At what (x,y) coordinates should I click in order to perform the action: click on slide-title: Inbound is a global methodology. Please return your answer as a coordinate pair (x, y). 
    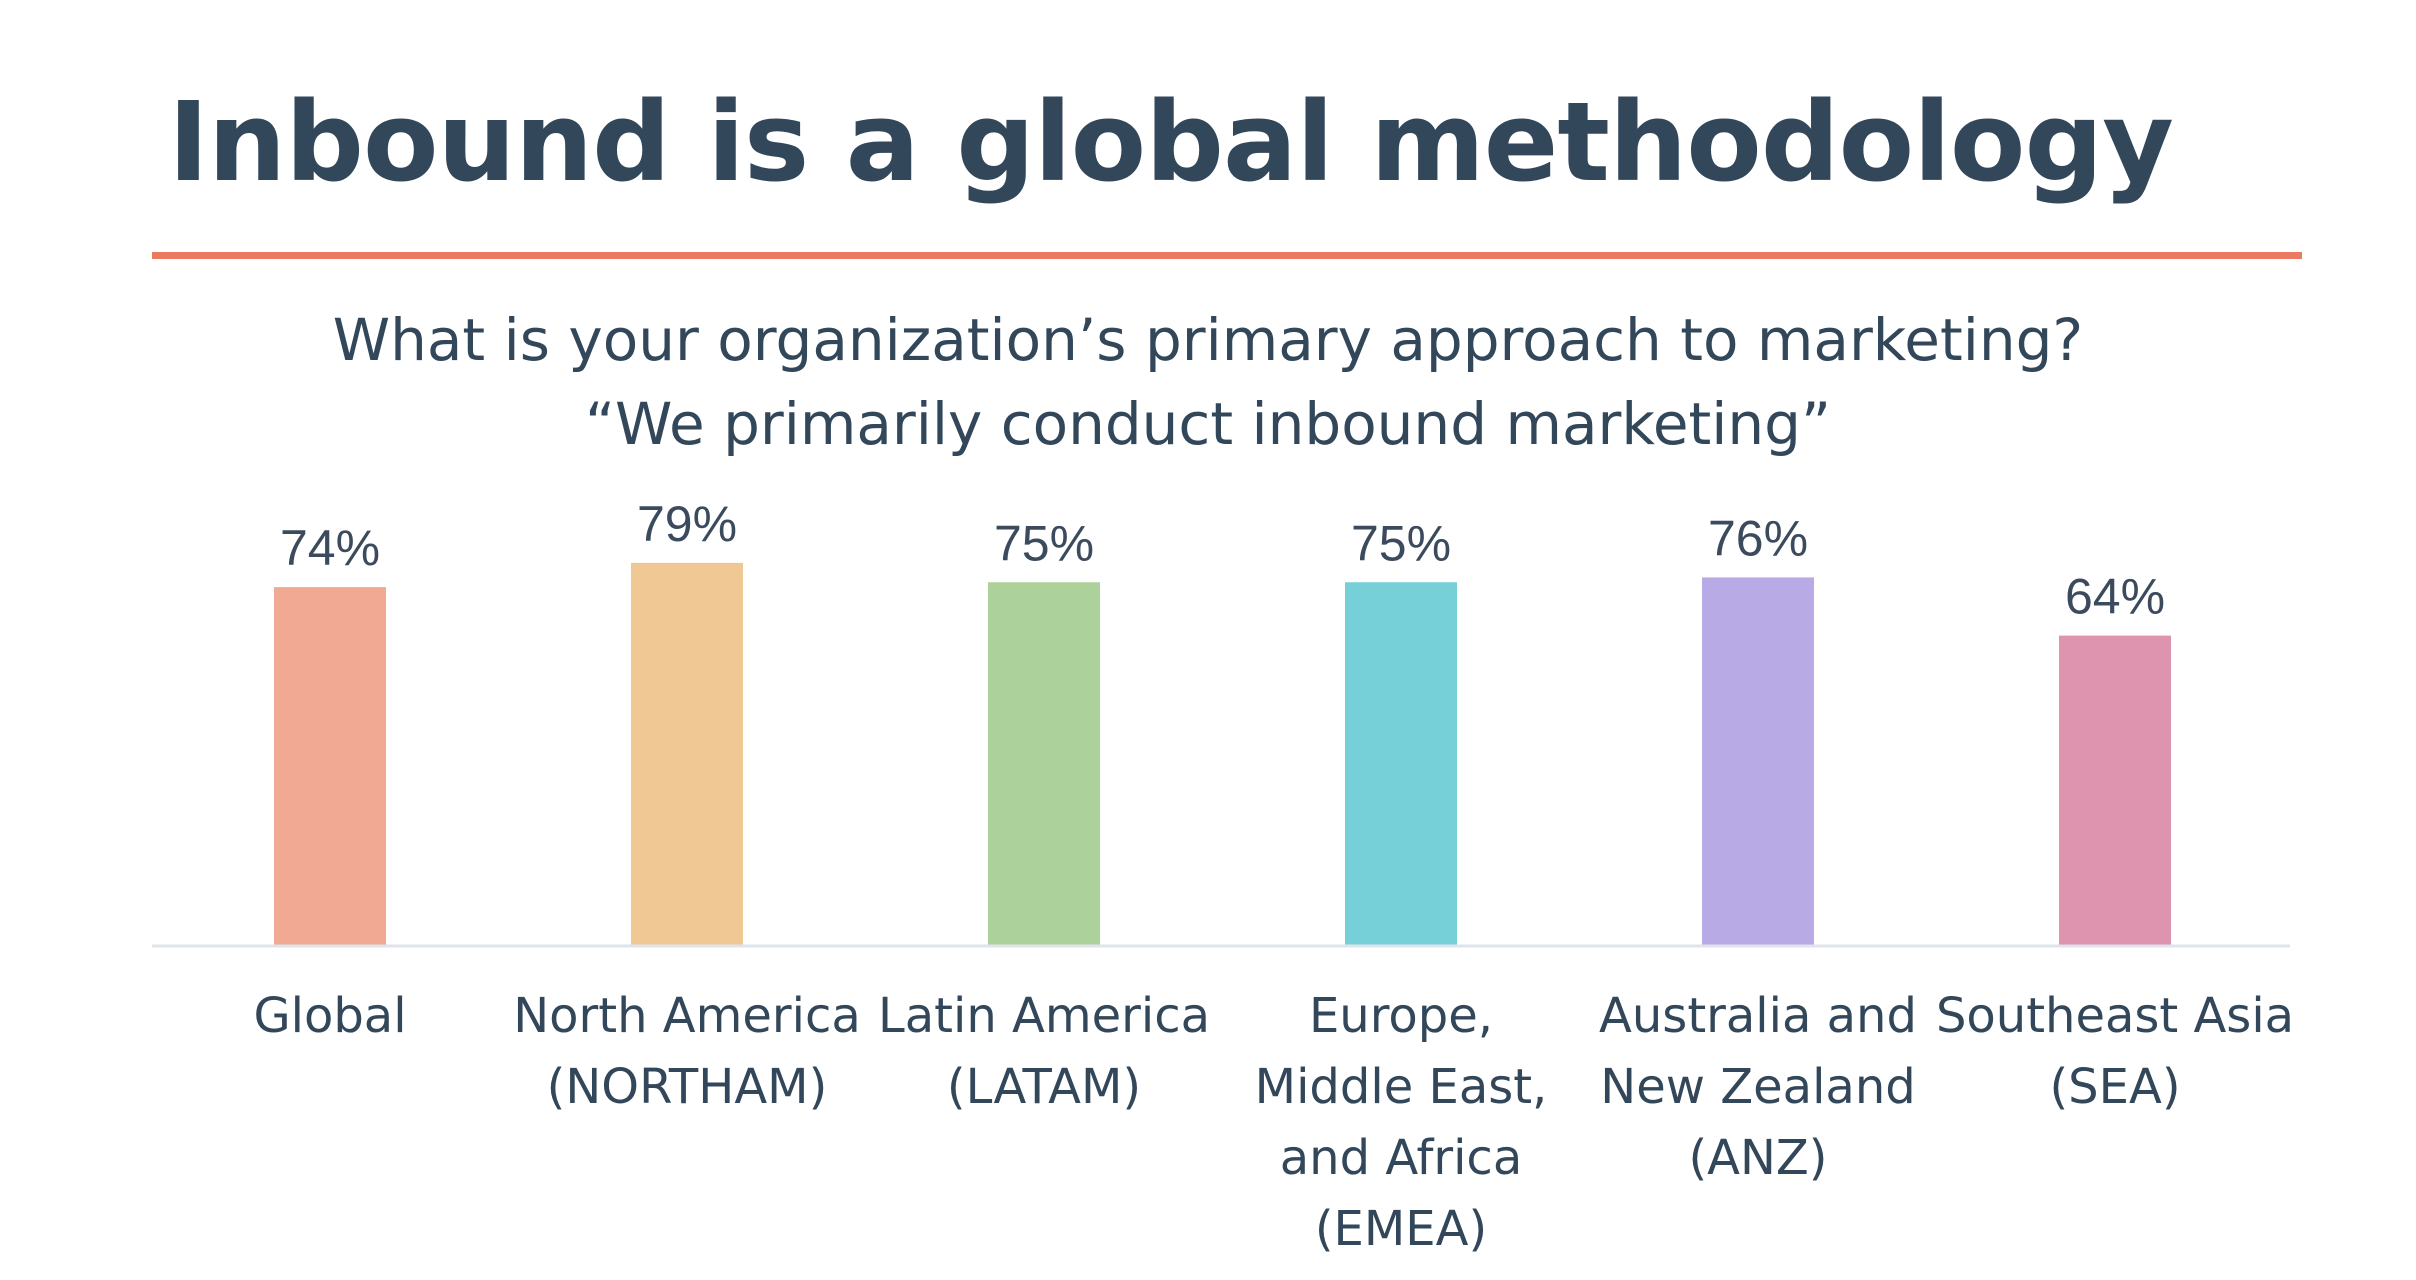
    Looking at the image, I should click on (1171, 142).